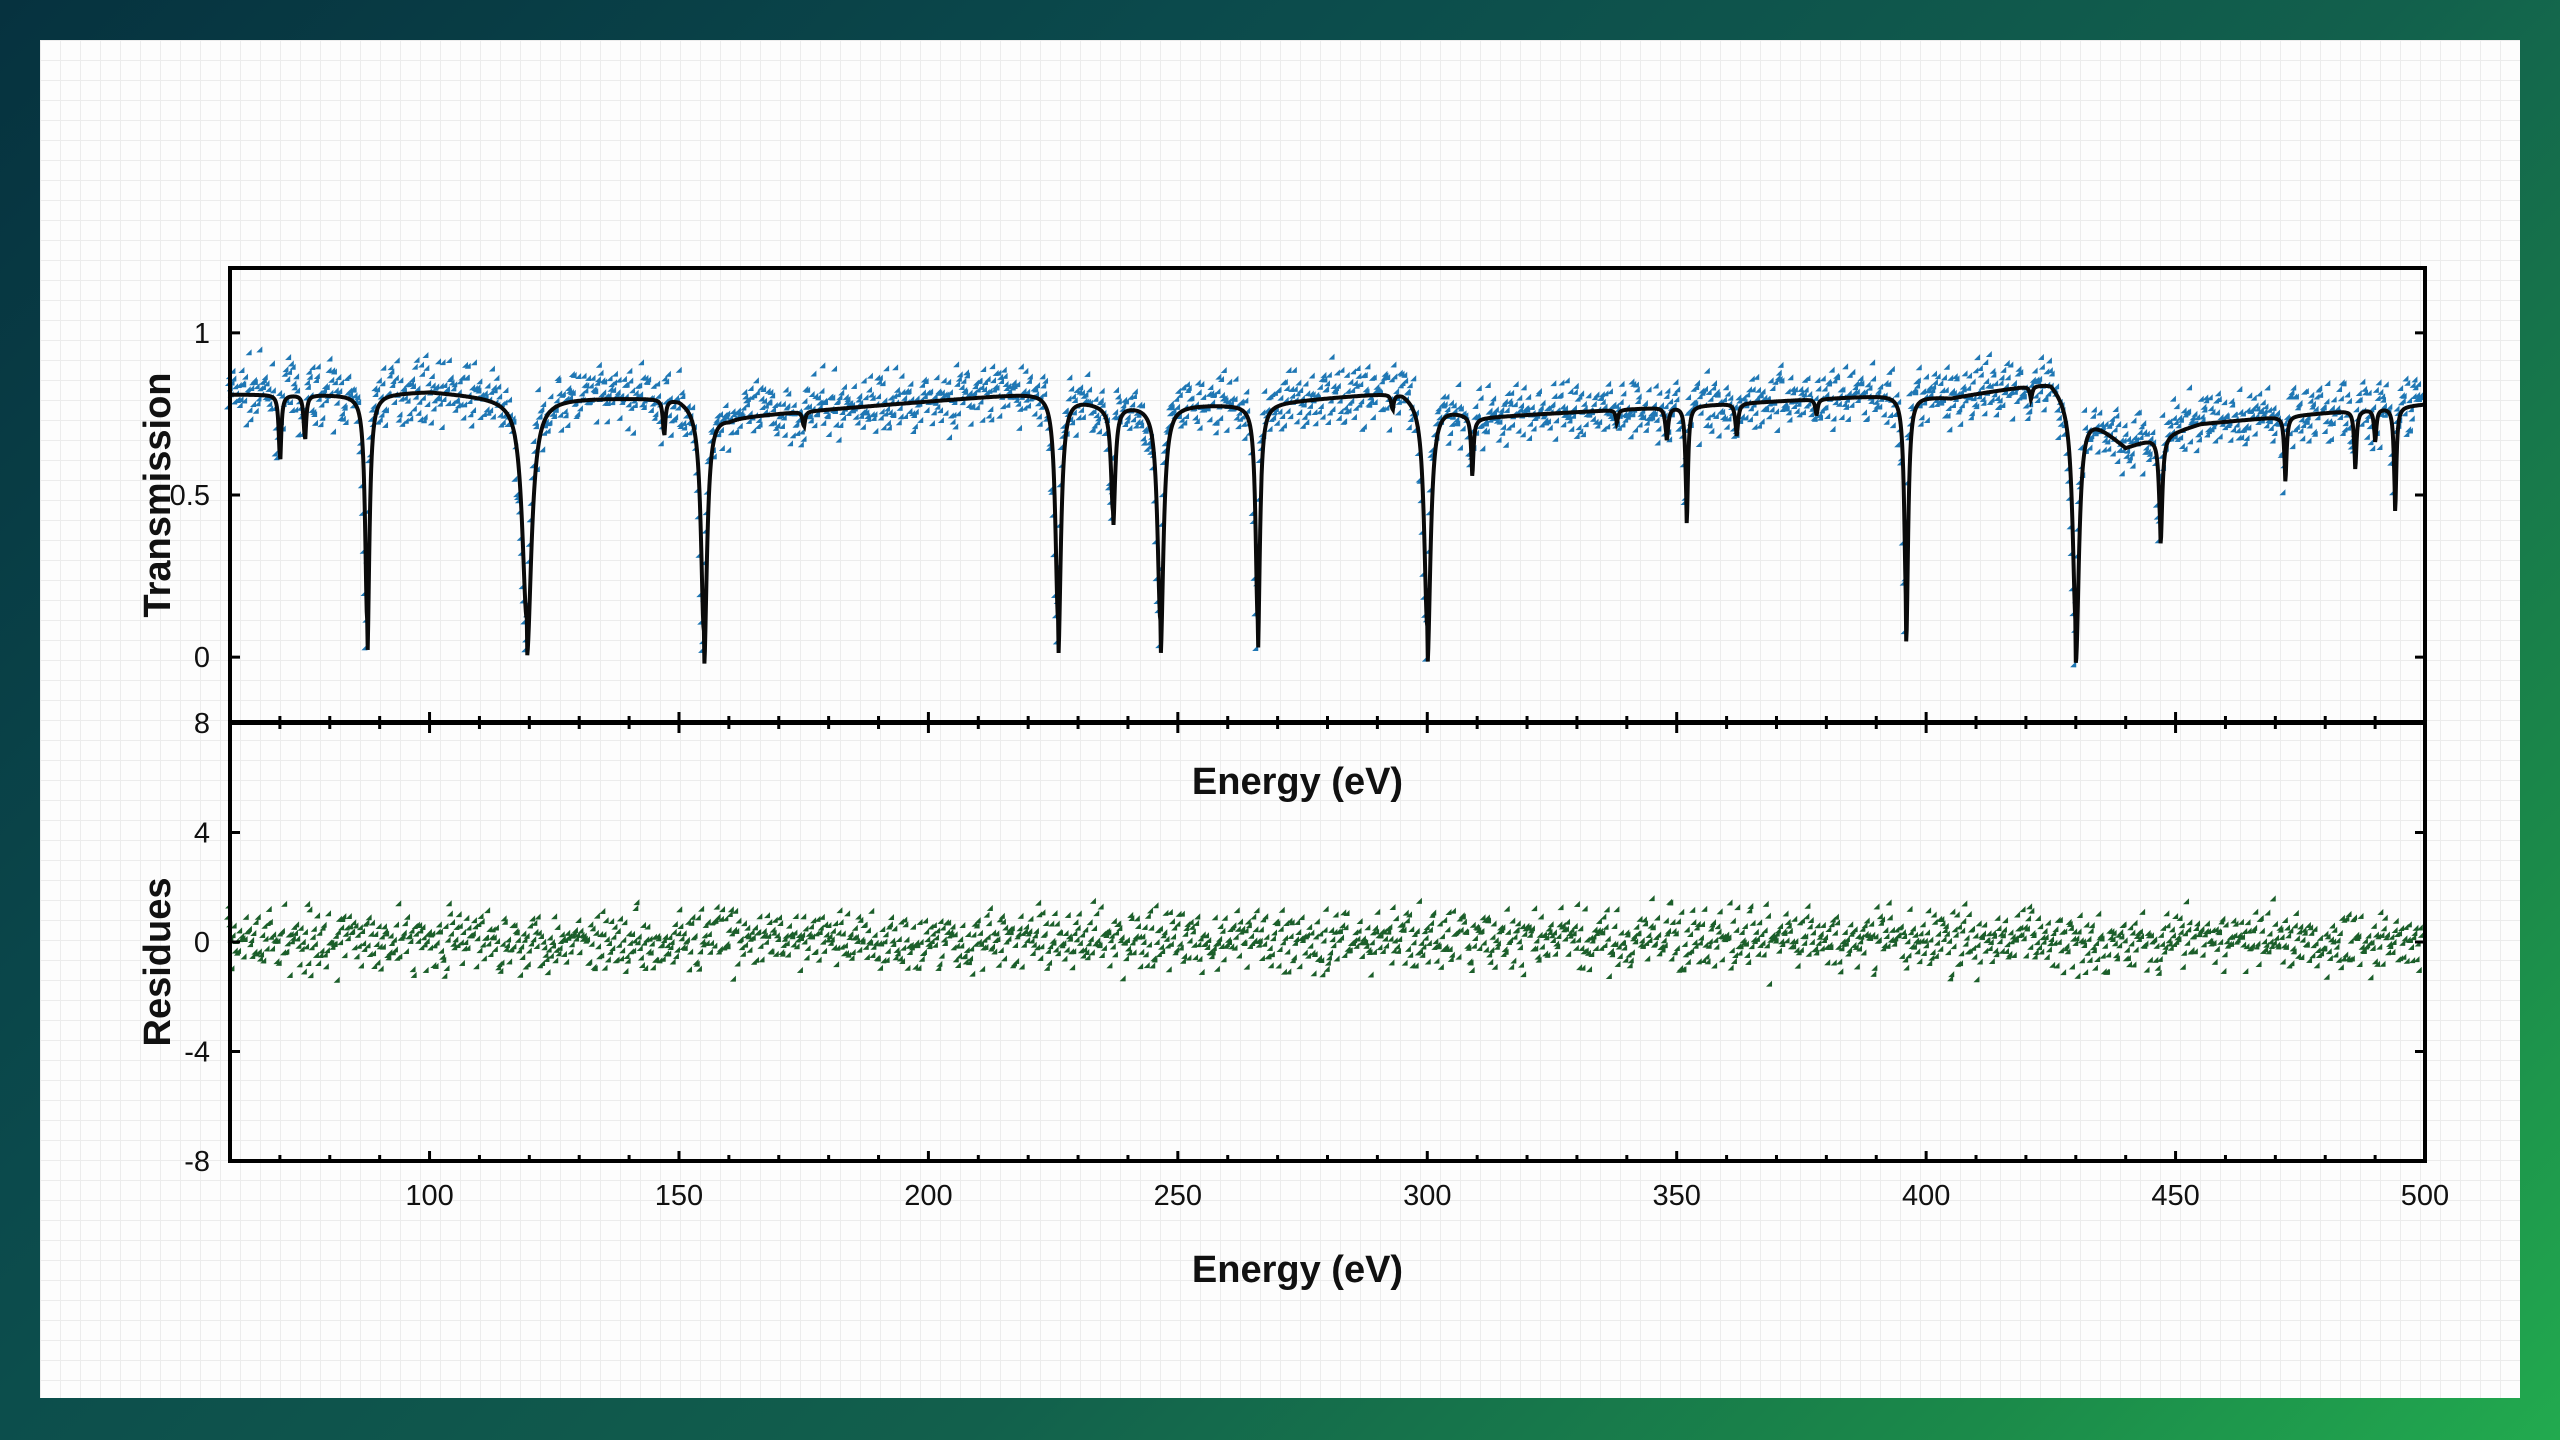 This screenshot has height=1440, width=2560. Describe the element at coordinates (202, 724) in the screenshot. I see `y-tick-label: 8` at that location.